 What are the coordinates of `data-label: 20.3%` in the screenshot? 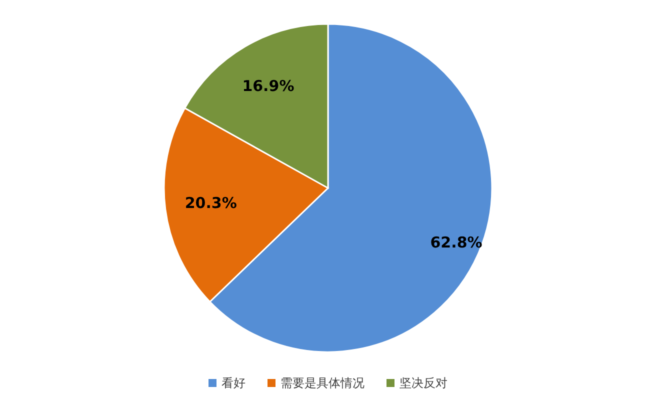 It's located at (210, 203).